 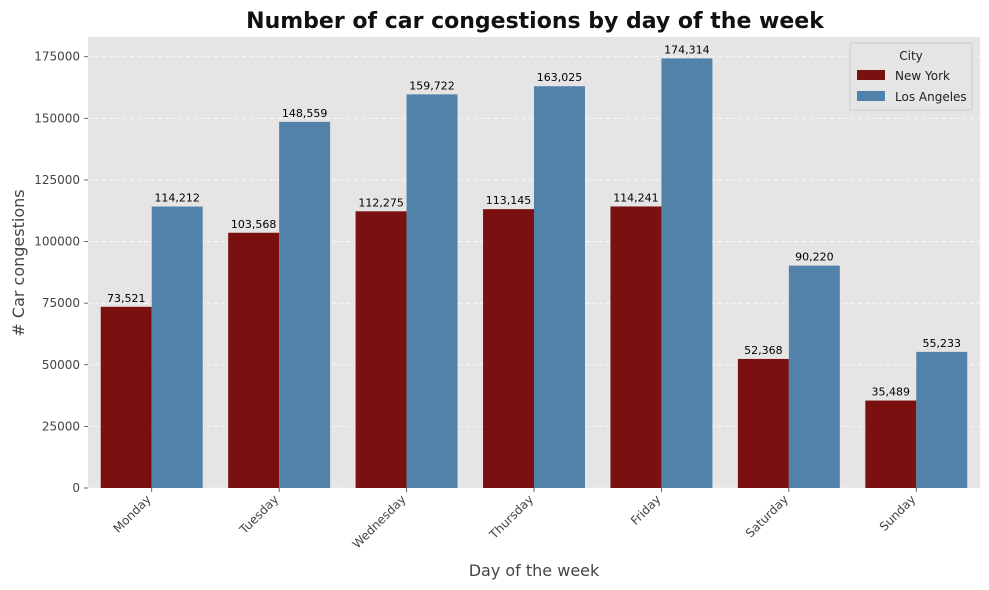 What do you see at coordinates (767, 516) in the screenshot?
I see `x-tick-label: Saturday` at bounding box center [767, 516].